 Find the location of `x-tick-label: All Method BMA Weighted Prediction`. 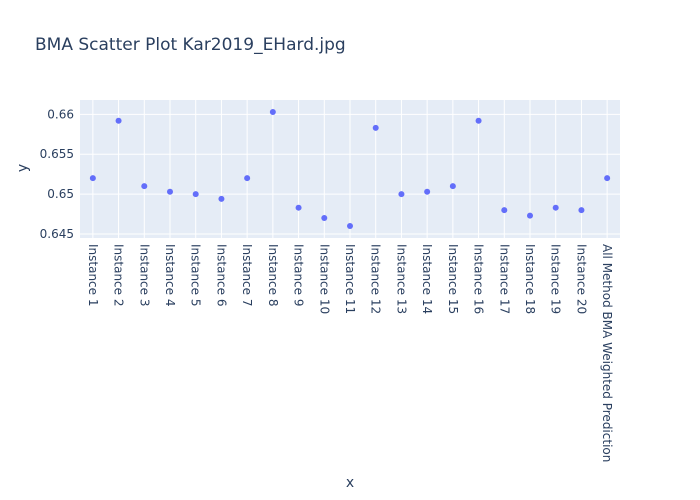

x-tick-label: All Method BMA Weighted Prediction is located at coordinates (607, 353).